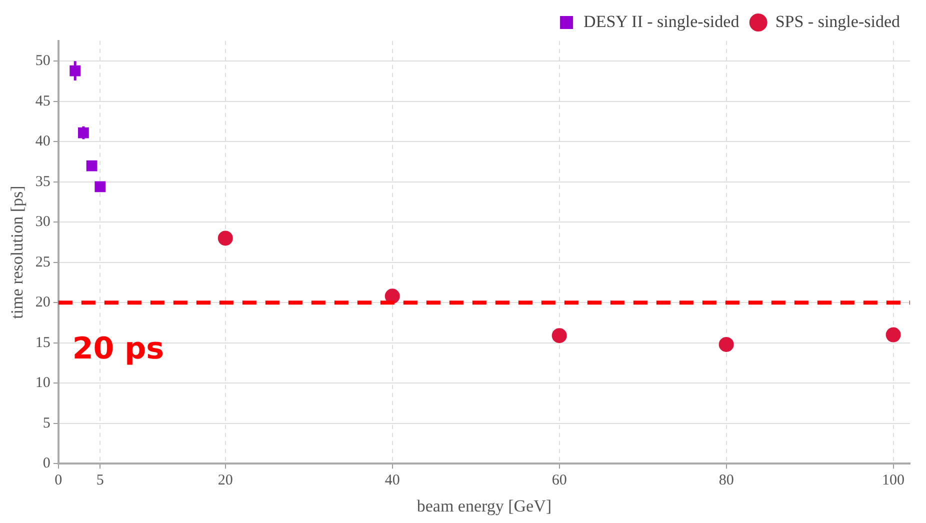 Image resolution: width=926 pixels, height=523 pixels. What do you see at coordinates (42, 342) in the screenshot?
I see `y-tick-label: 15` at bounding box center [42, 342].